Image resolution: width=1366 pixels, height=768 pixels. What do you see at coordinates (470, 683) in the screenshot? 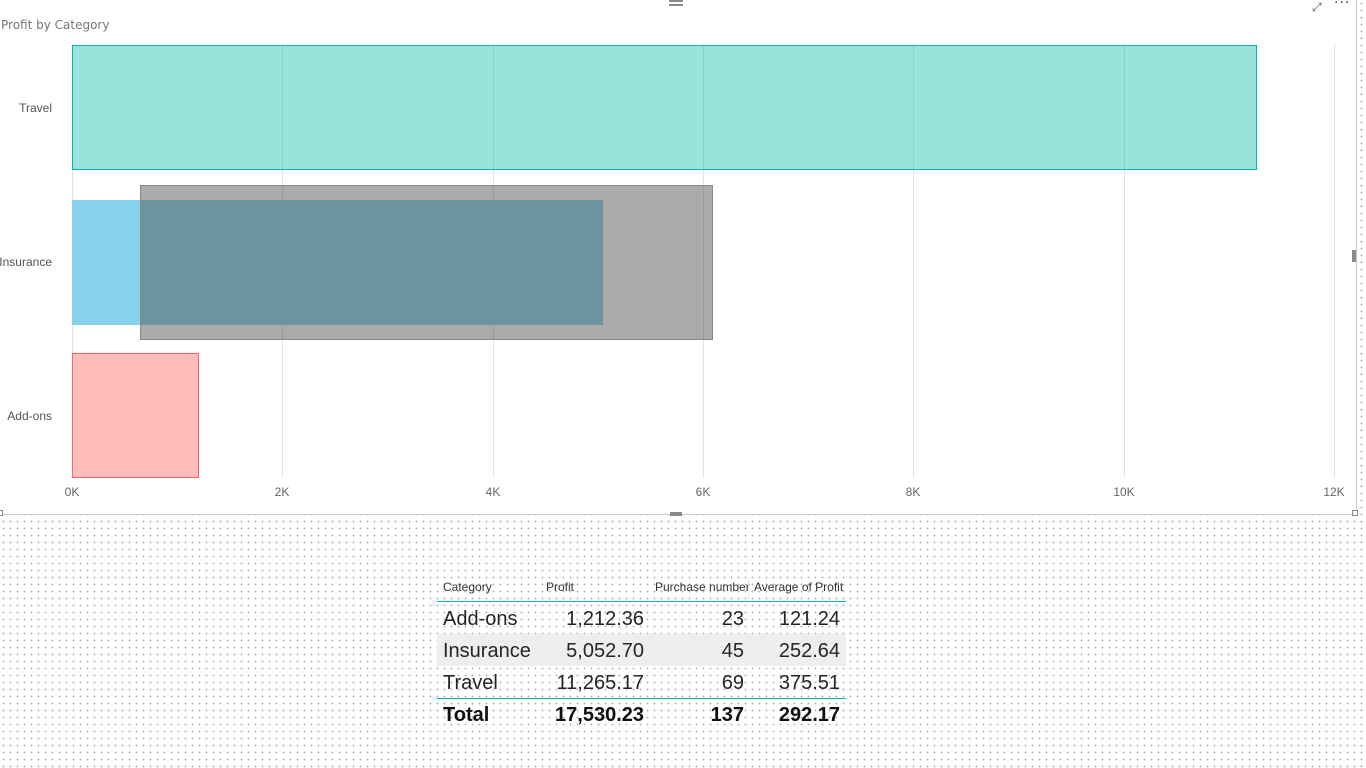
I see `cell-category: Travel` at bounding box center [470, 683].